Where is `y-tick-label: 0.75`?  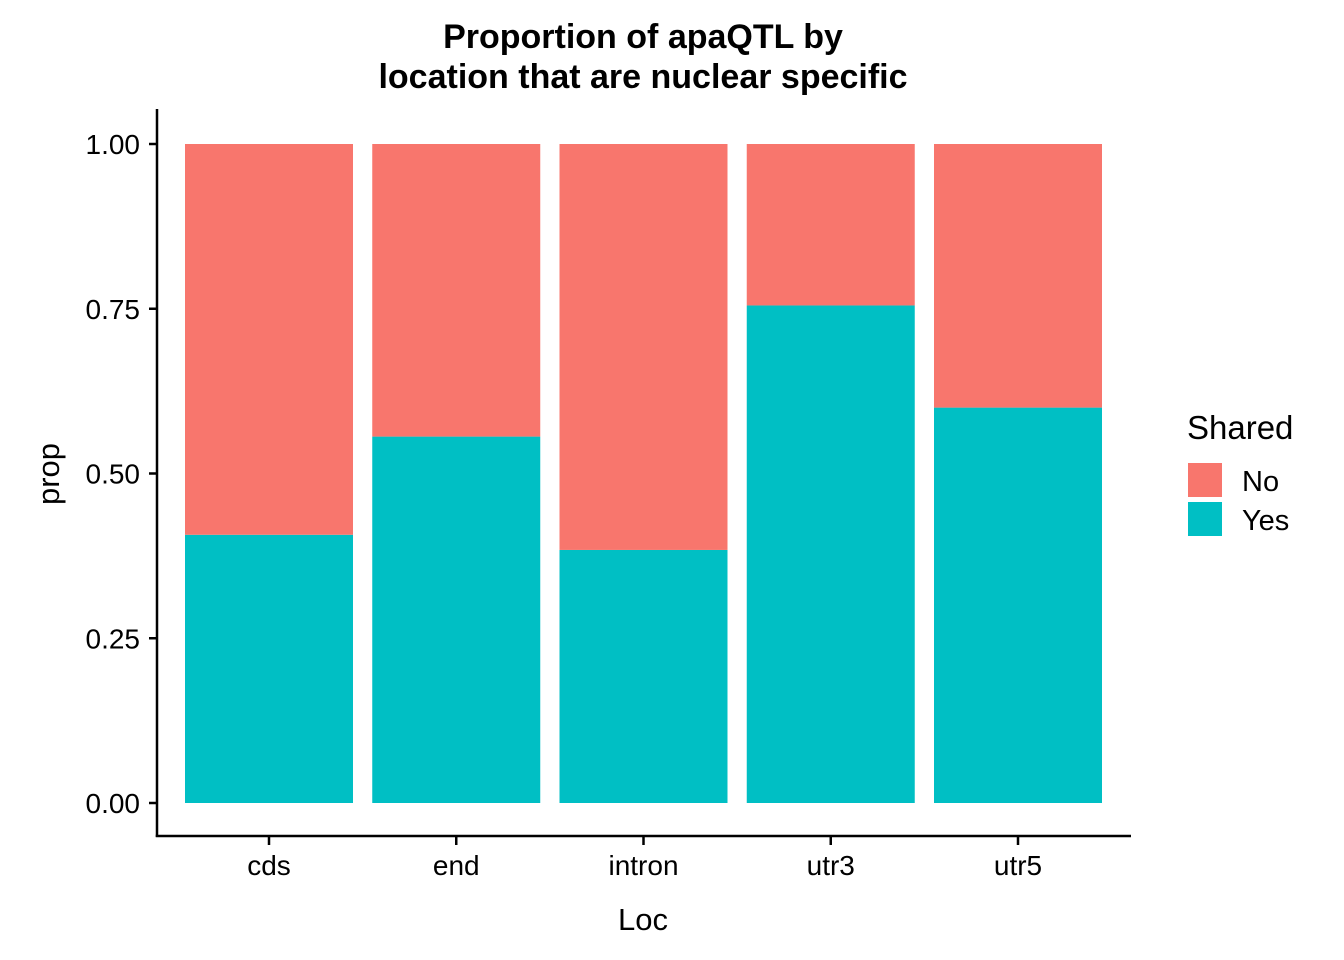
y-tick-label: 0.75 is located at coordinates (113, 309).